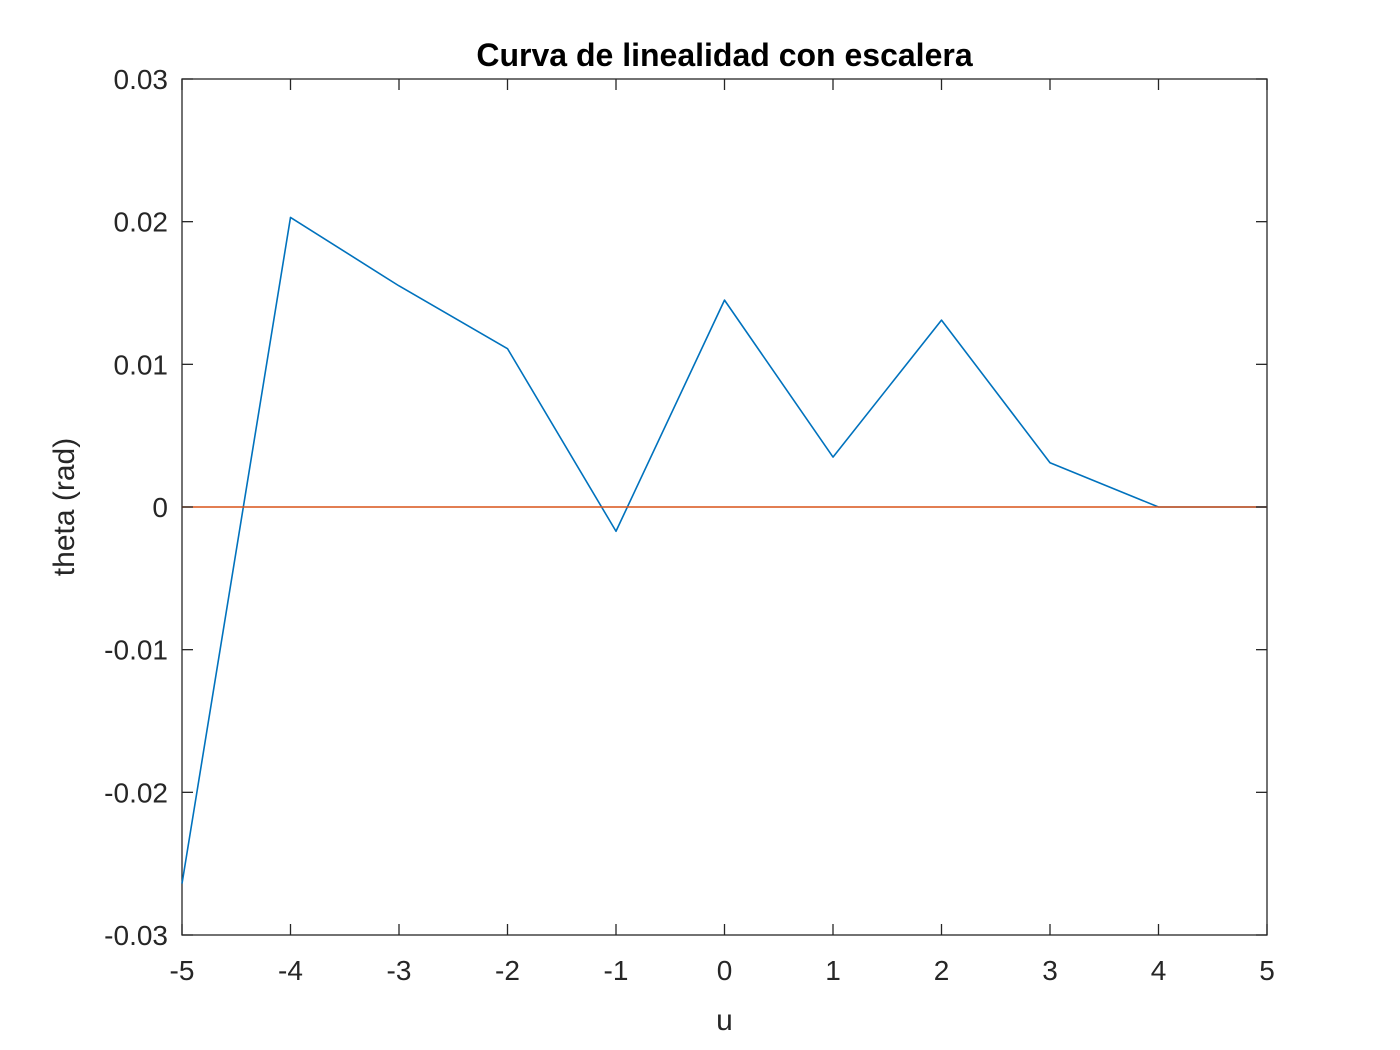 The height and width of the screenshot is (1050, 1400). Describe the element at coordinates (141, 79) in the screenshot. I see `y-tick-label: 0.03` at that location.